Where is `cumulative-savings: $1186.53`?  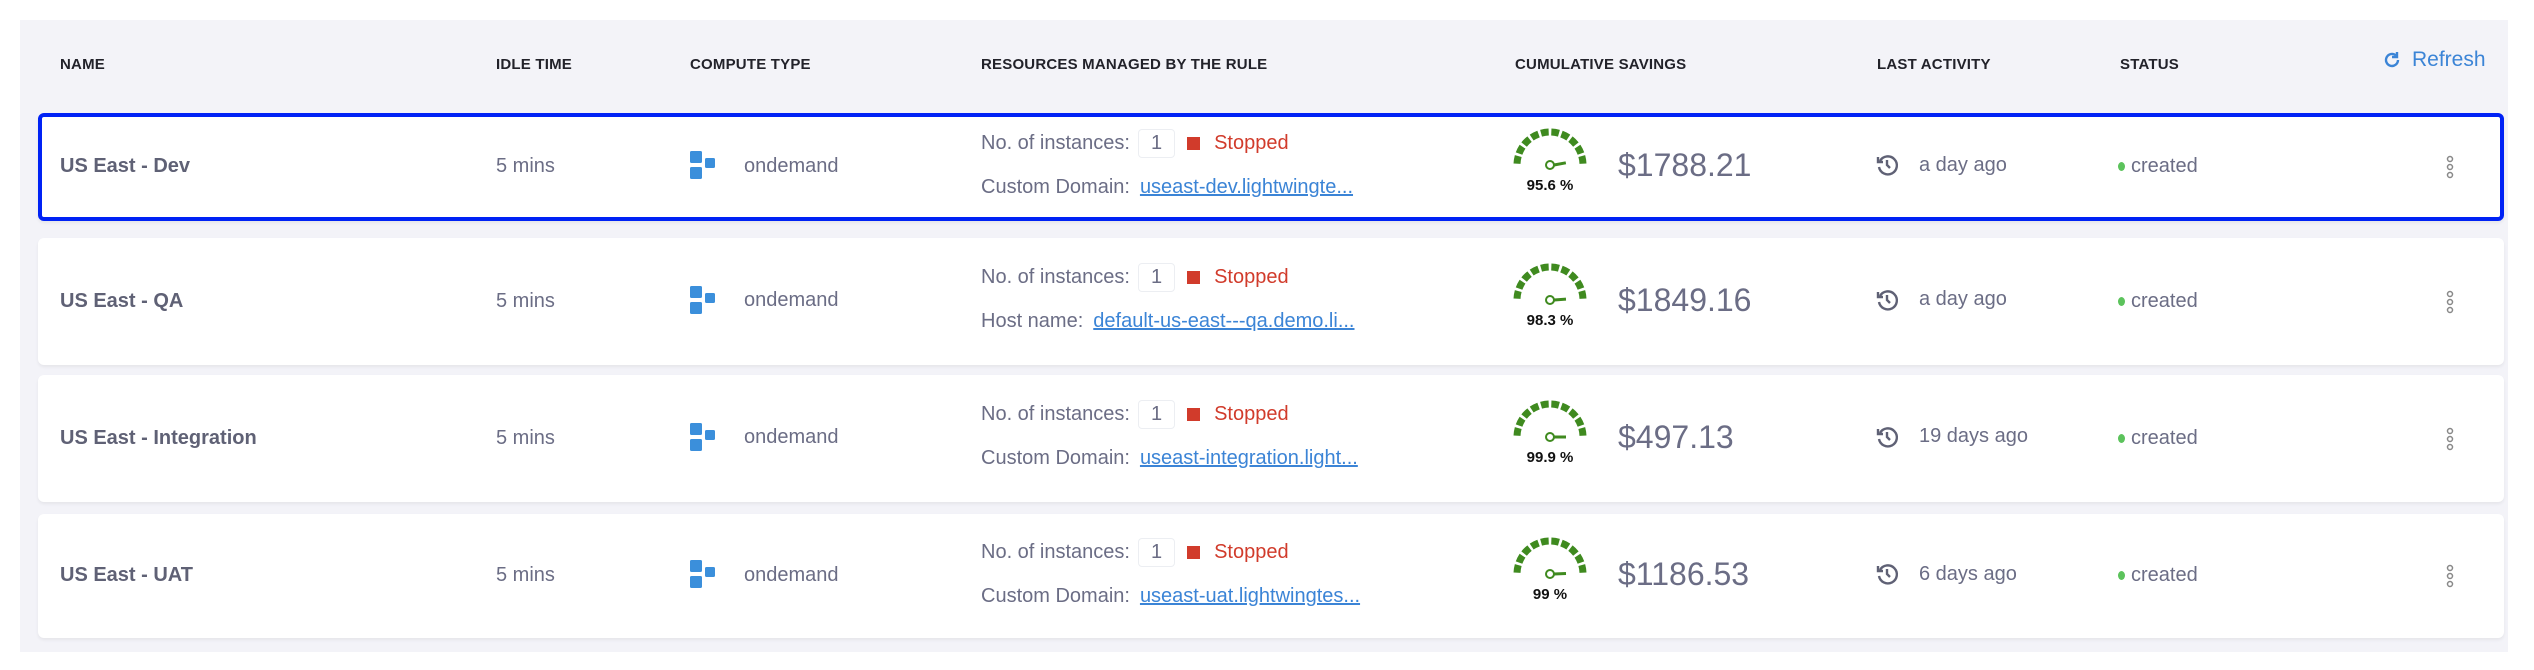
cumulative-savings: $1186.53 is located at coordinates (1684, 574).